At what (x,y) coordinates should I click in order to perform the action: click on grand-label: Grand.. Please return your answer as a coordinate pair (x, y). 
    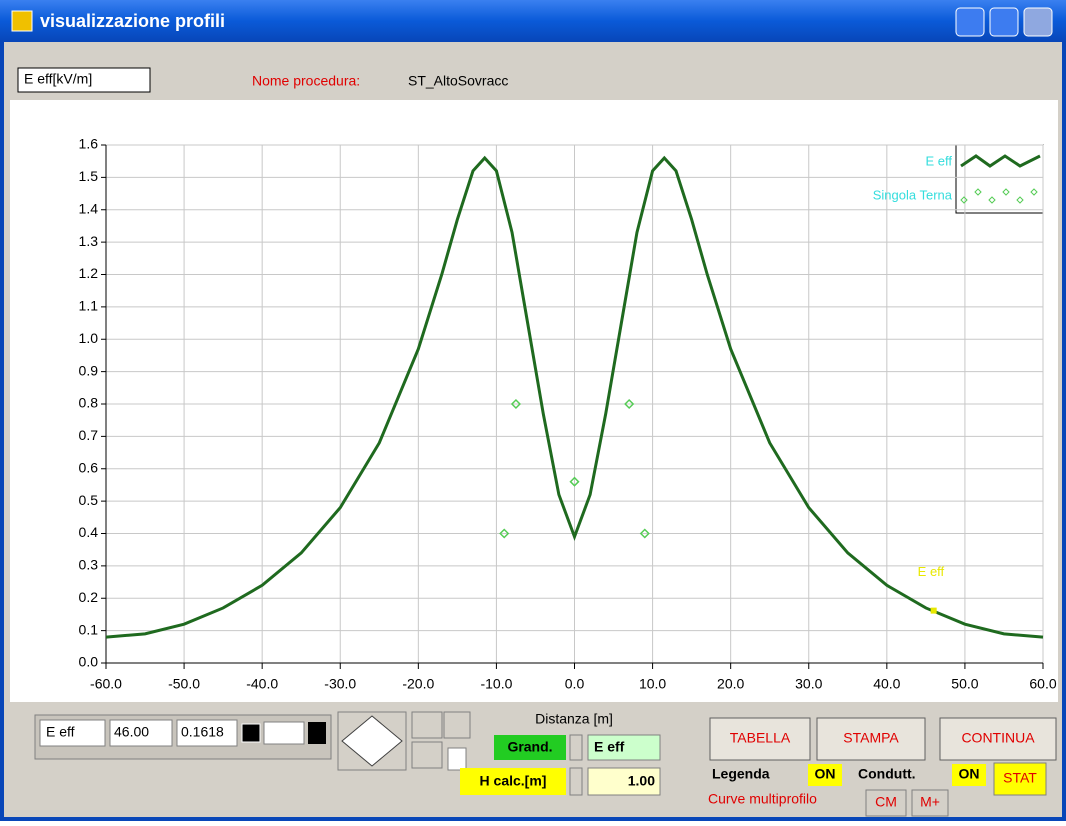
    Looking at the image, I should click on (529, 747).